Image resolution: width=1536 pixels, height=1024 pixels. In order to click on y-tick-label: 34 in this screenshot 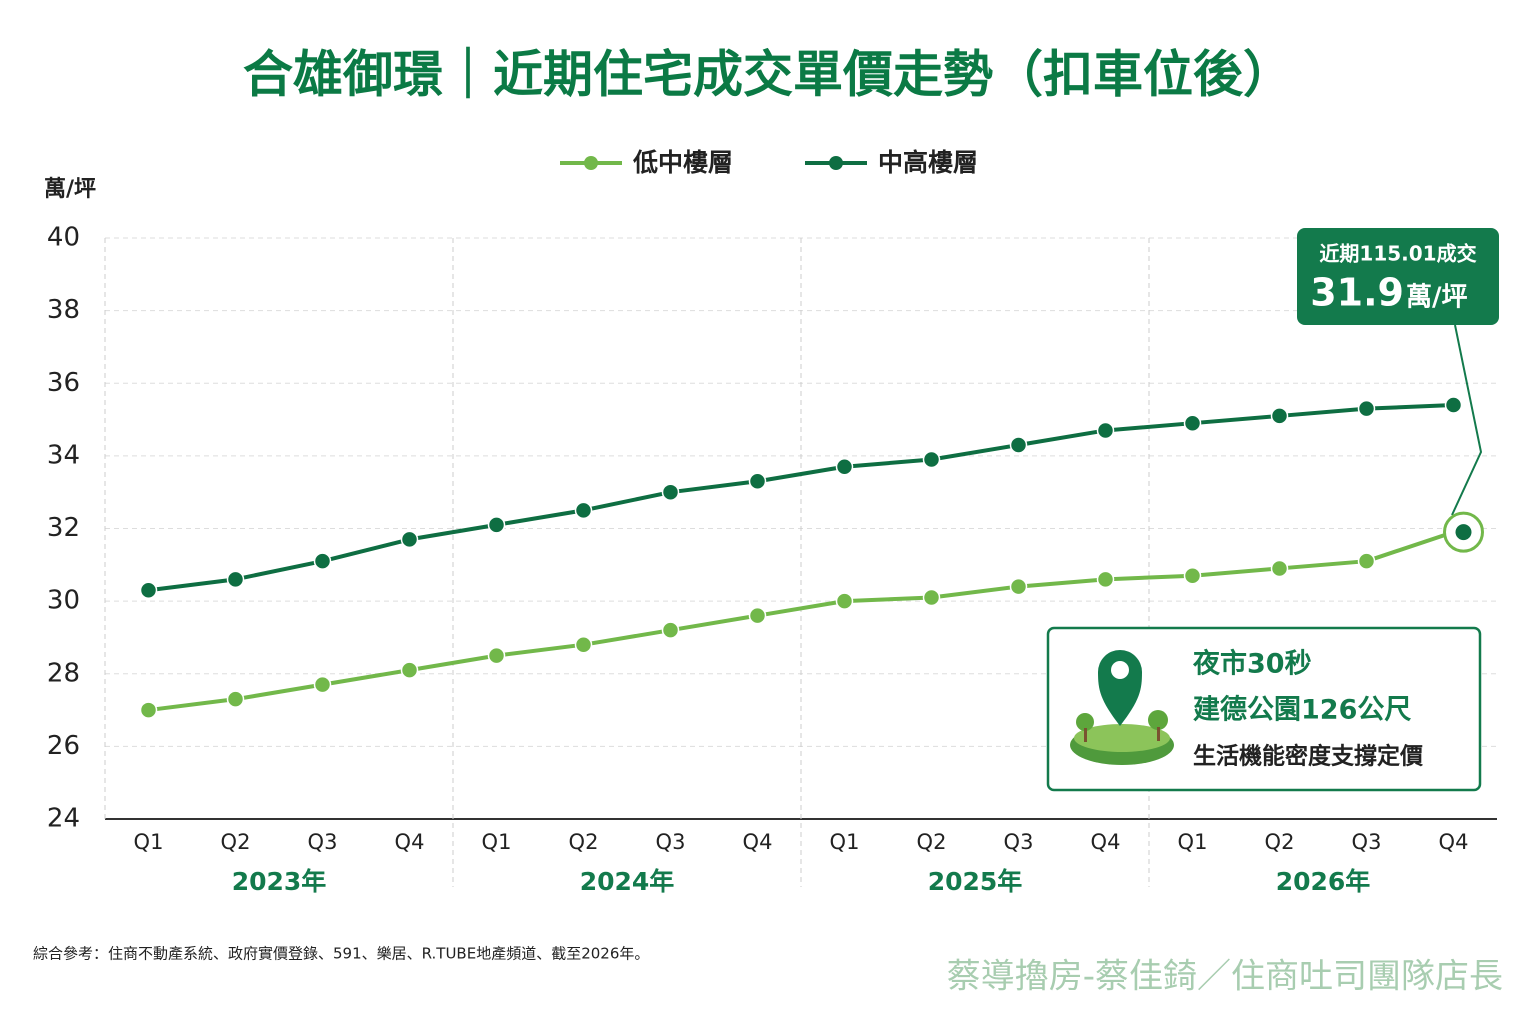, I will do `click(63, 455)`.